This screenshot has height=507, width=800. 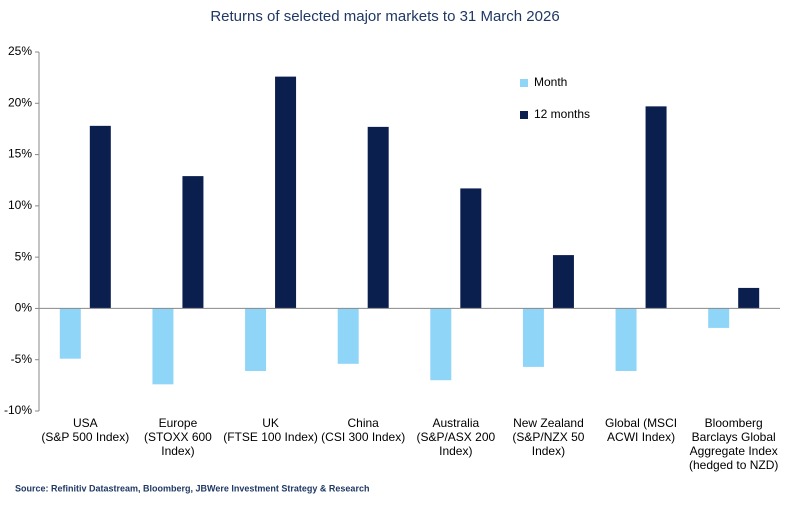 What do you see at coordinates (548, 437) in the screenshot?
I see `x-tick-label: (S&P/NZX 50` at bounding box center [548, 437].